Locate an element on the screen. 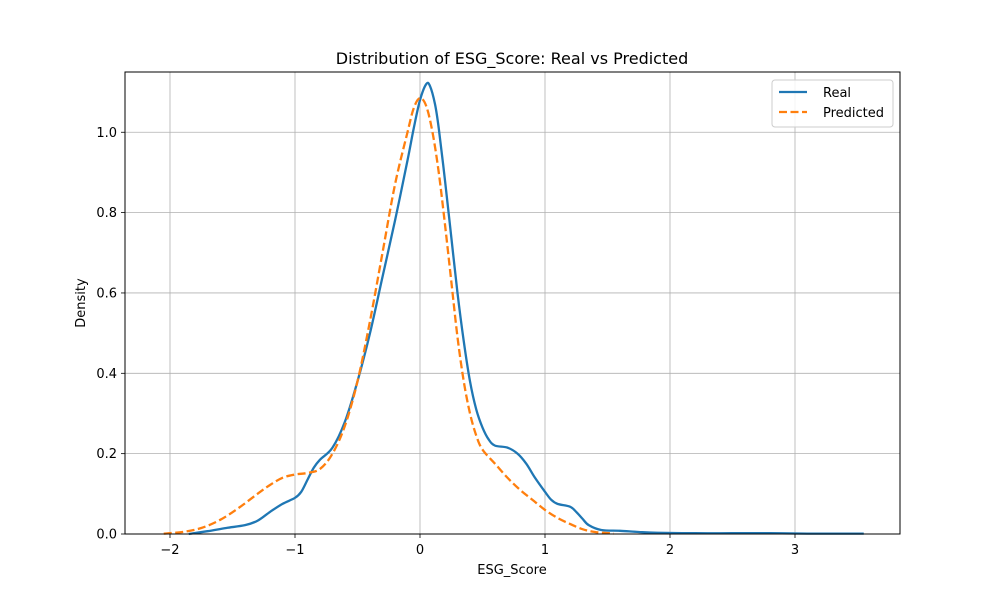 The image size is (1000, 600). y-tick-label: 1.0 is located at coordinates (106, 133).